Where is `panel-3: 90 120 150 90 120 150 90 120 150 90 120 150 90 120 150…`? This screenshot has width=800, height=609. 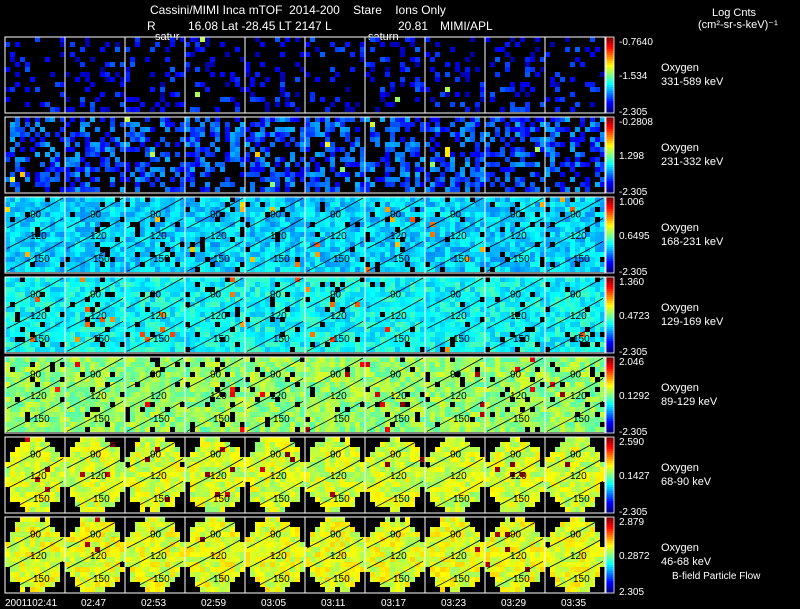 panel-3: 90 120 150 90 120 150 90 120 150 90 120 150 90 120 150… is located at coordinates (364, 237).